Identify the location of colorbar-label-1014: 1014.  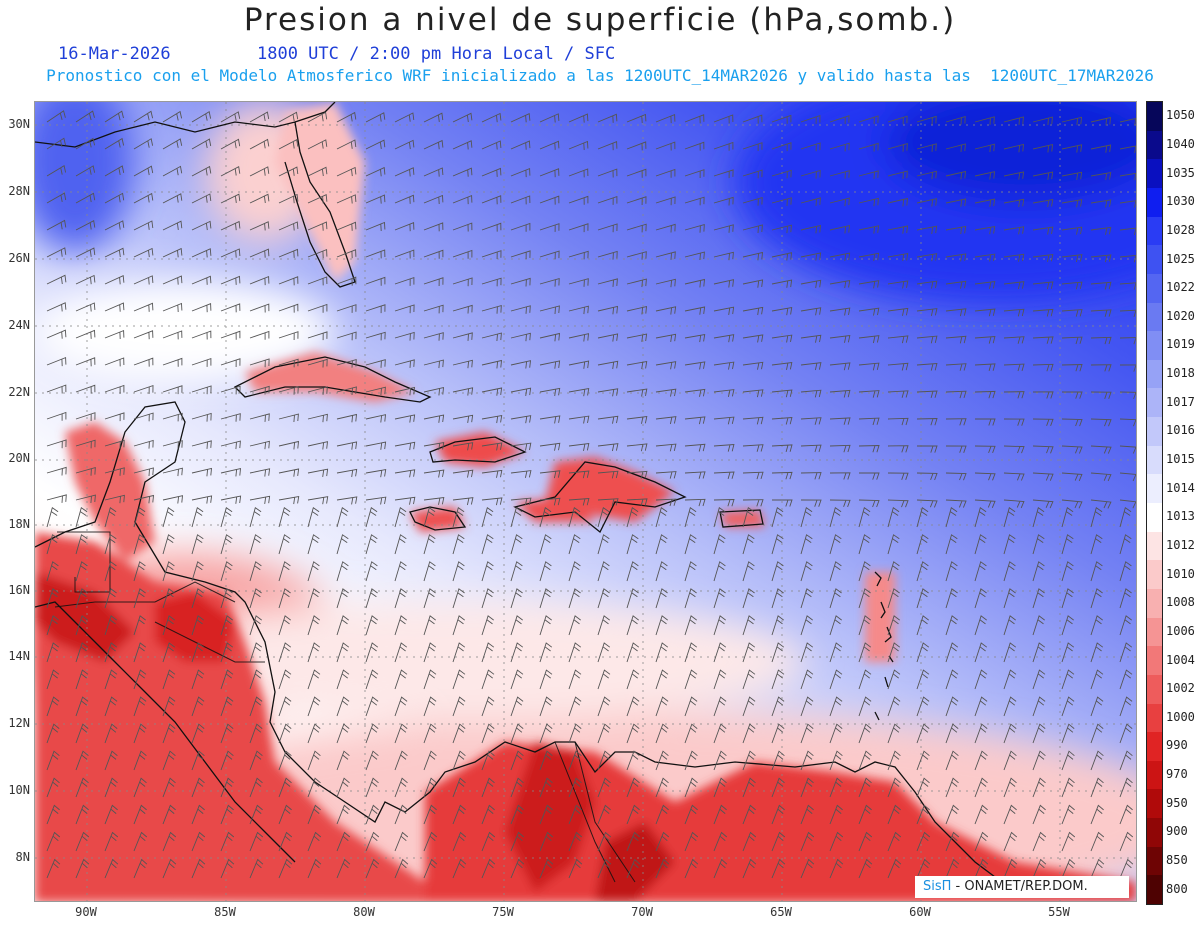
(1180, 487).